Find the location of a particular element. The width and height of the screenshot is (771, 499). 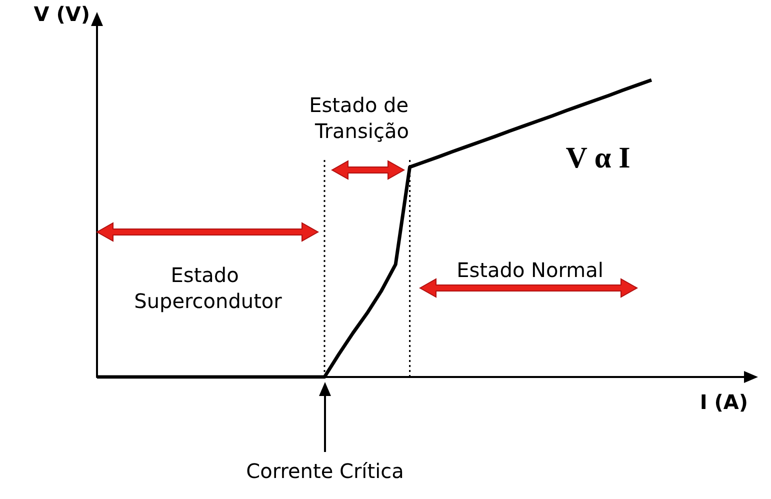

annotation: Estado Supercondutor is located at coordinates (208, 288).